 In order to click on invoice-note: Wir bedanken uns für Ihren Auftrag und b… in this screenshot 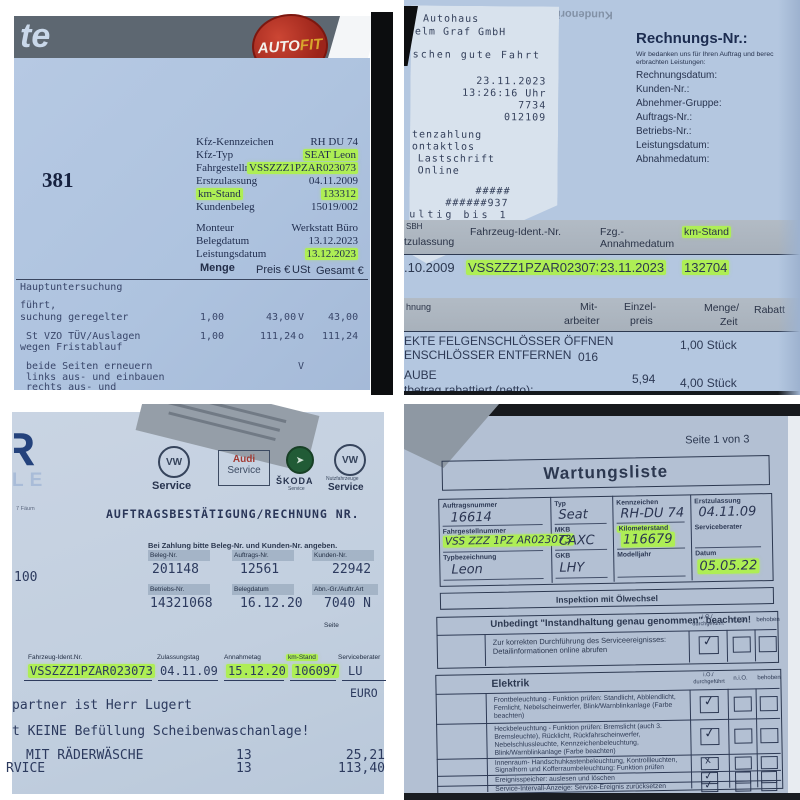, I will do `click(705, 54)`.